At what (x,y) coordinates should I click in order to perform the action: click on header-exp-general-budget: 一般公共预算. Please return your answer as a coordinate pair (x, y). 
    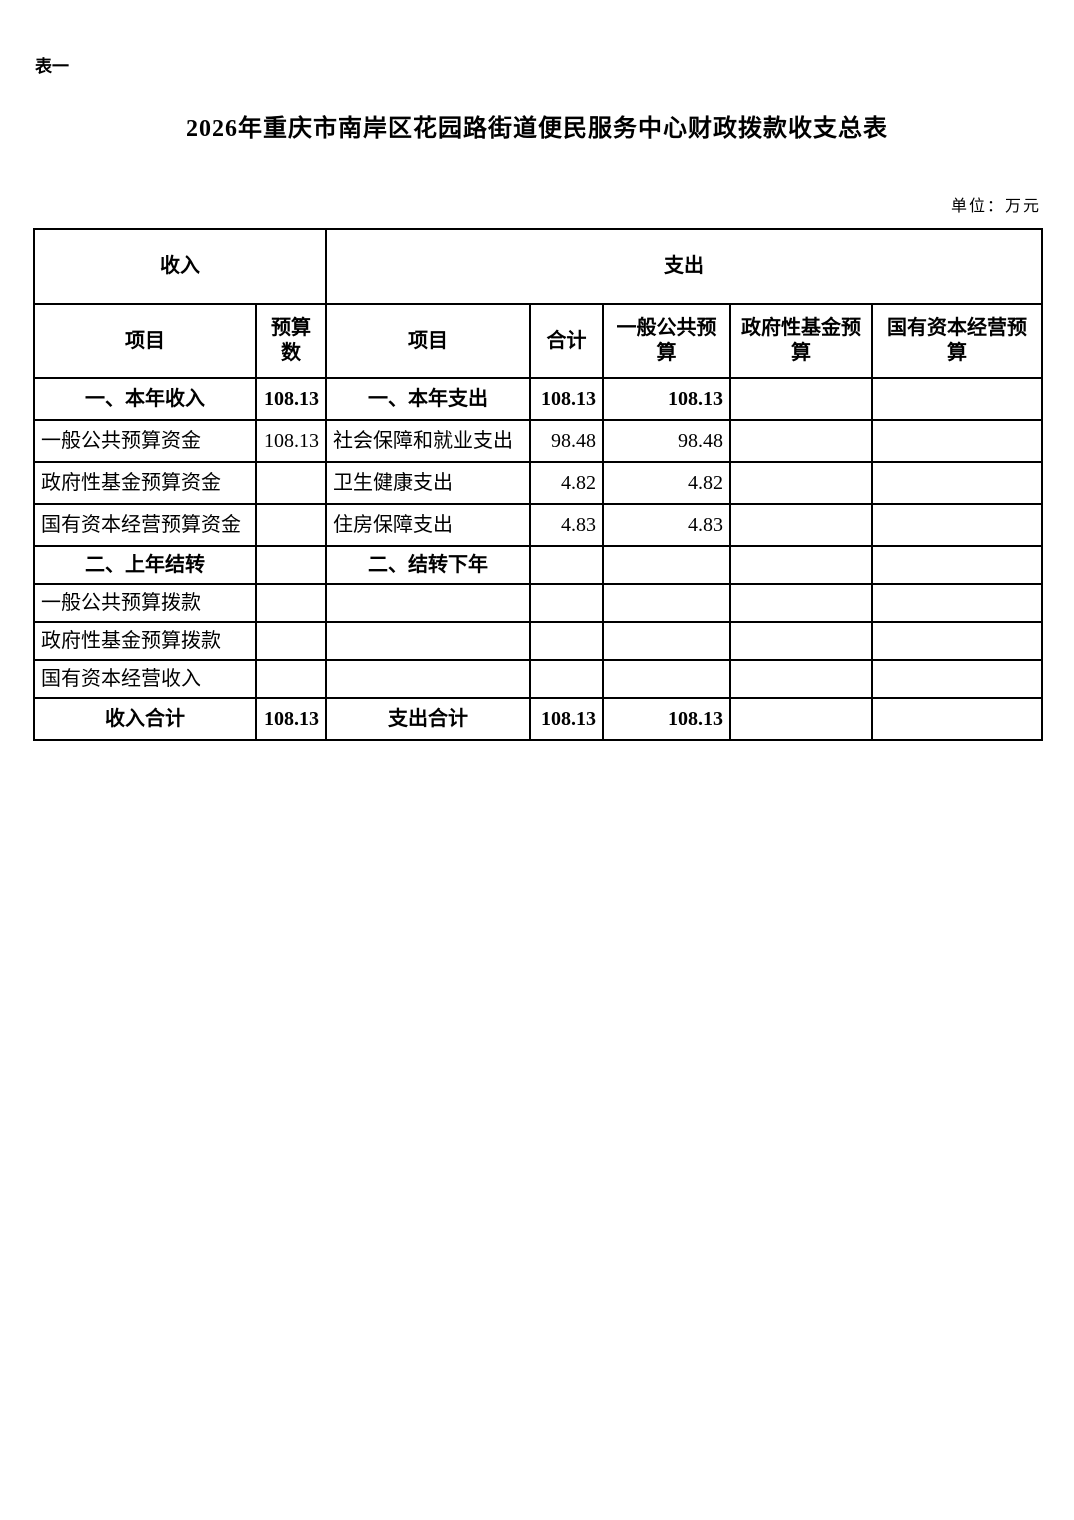
    Looking at the image, I should click on (666, 341).